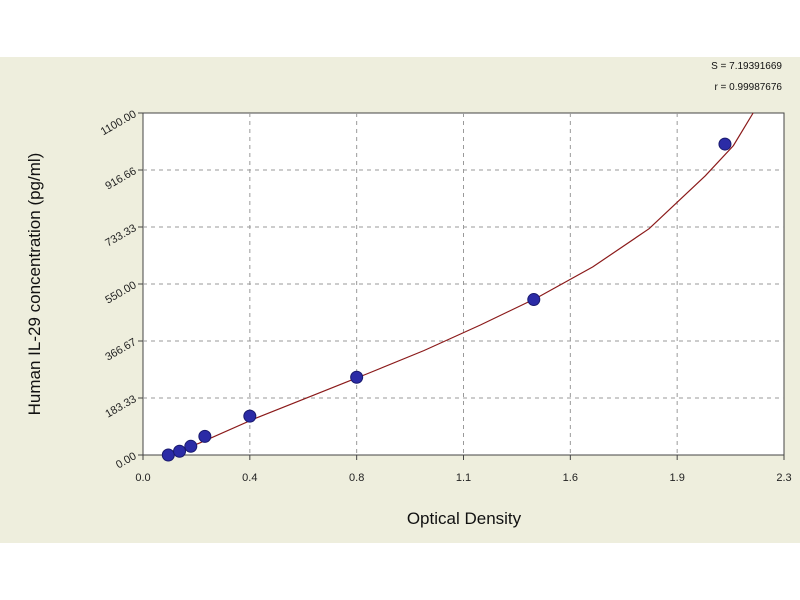 The height and width of the screenshot is (600, 800). I want to click on y-tick-label: 0.00, so click(126, 460).